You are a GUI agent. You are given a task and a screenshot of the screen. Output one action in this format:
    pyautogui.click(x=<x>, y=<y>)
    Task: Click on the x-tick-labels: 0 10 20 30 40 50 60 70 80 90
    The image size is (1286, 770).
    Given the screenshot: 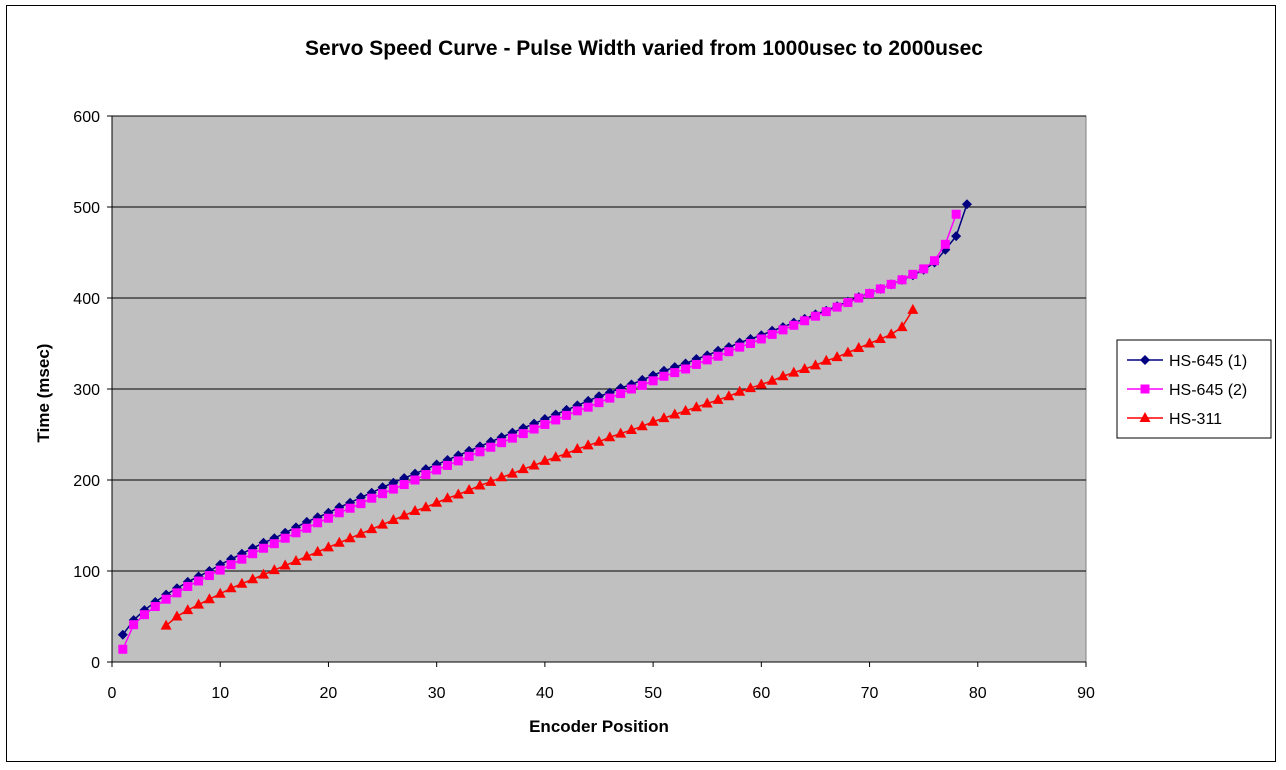 What is the action you would take?
    pyautogui.click(x=601, y=682)
    